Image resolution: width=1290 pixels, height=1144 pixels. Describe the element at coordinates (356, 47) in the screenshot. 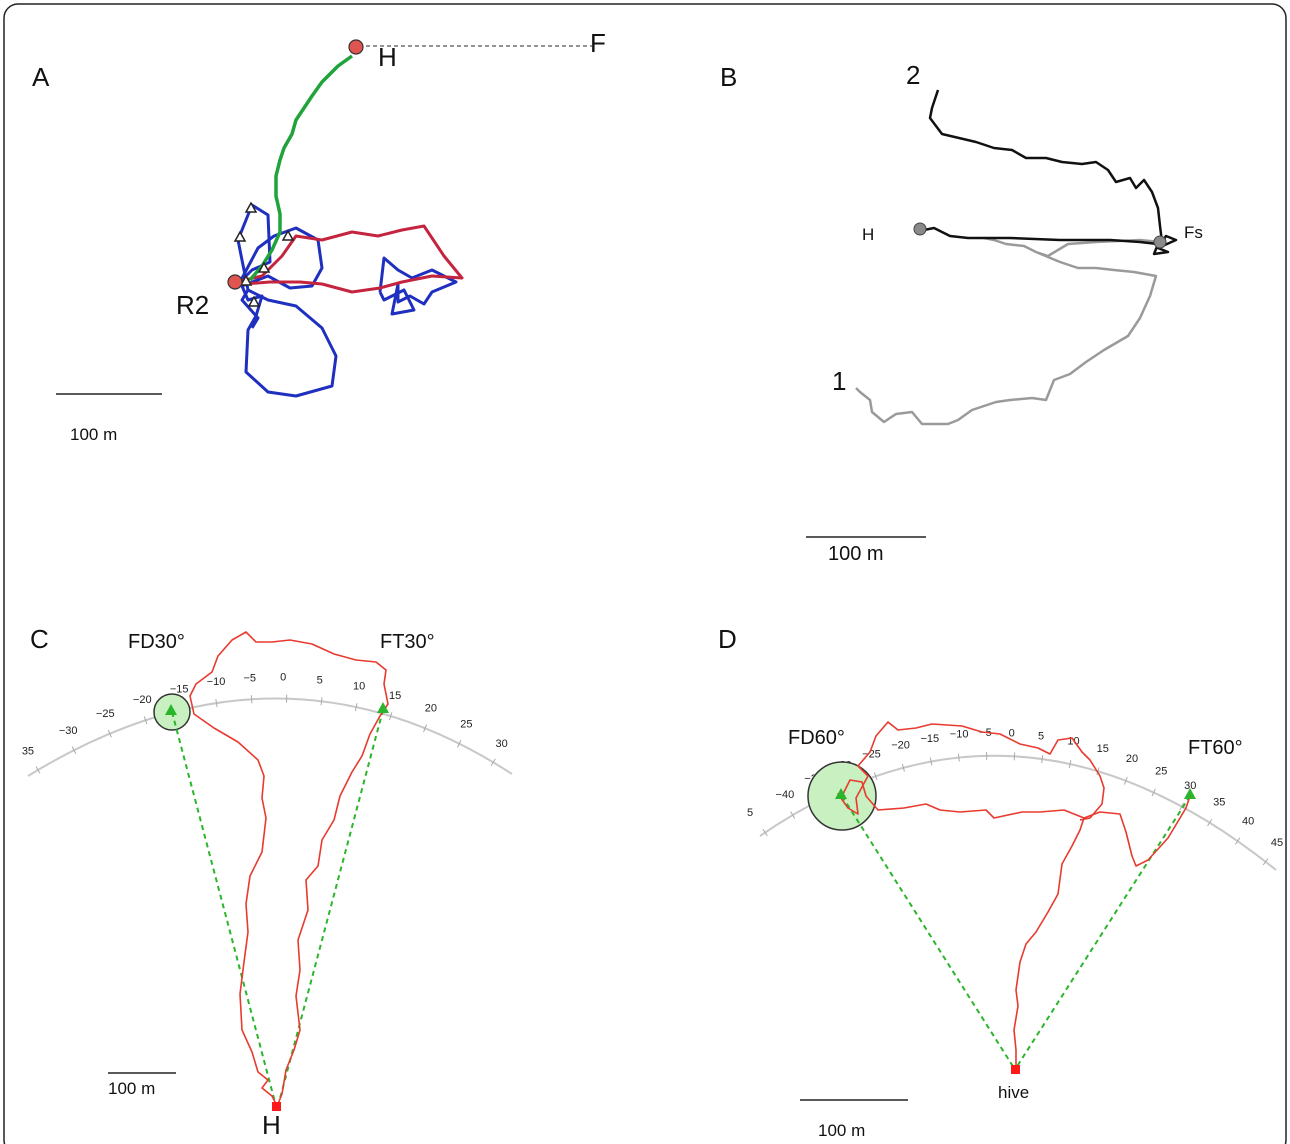

I see `hive-point-a` at that location.